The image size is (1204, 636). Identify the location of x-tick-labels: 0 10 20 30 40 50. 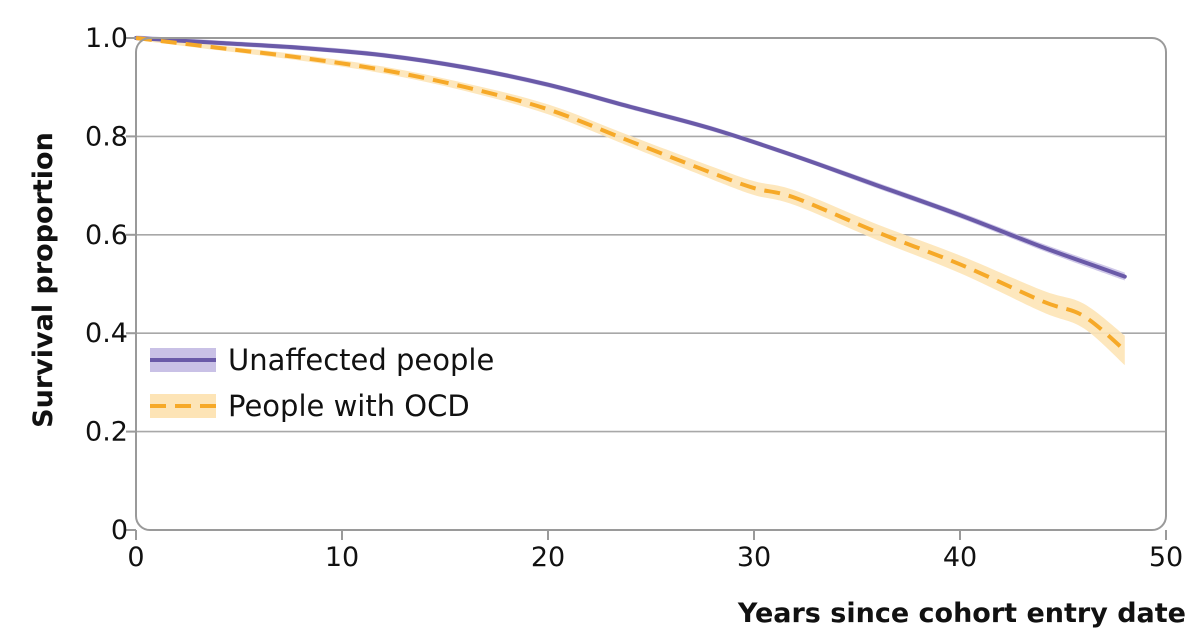
(655, 557).